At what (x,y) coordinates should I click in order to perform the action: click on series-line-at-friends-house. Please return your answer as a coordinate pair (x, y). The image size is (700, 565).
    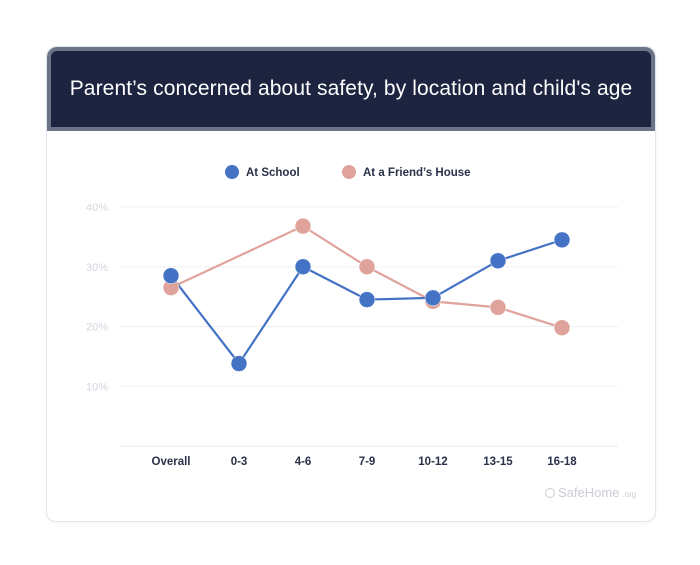
    Looking at the image, I should click on (366, 277).